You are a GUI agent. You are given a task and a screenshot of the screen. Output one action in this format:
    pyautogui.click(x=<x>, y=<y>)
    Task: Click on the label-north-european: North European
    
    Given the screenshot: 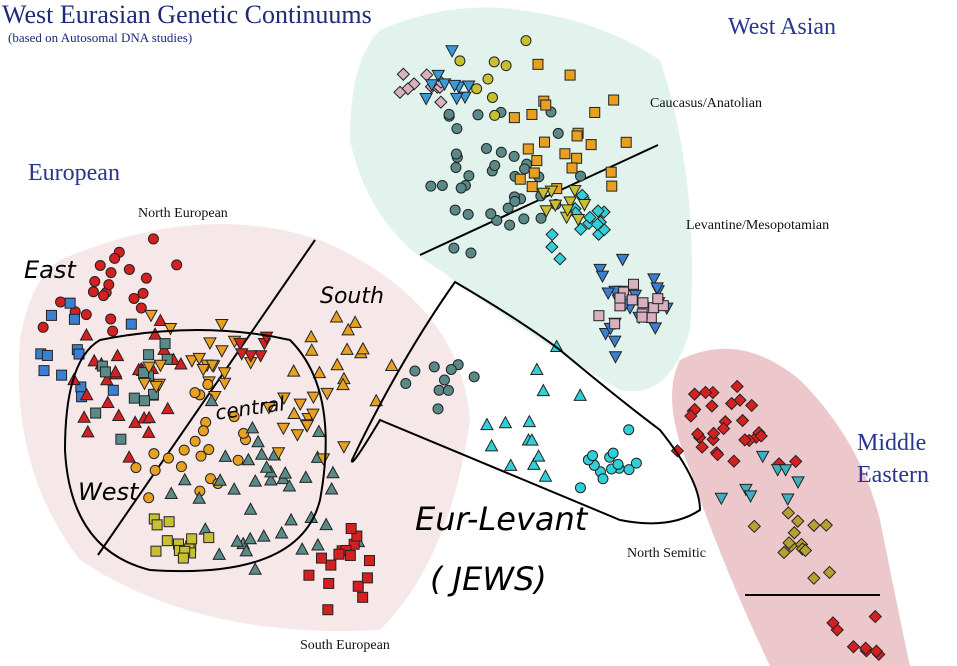 What is the action you would take?
    pyautogui.click(x=183, y=213)
    